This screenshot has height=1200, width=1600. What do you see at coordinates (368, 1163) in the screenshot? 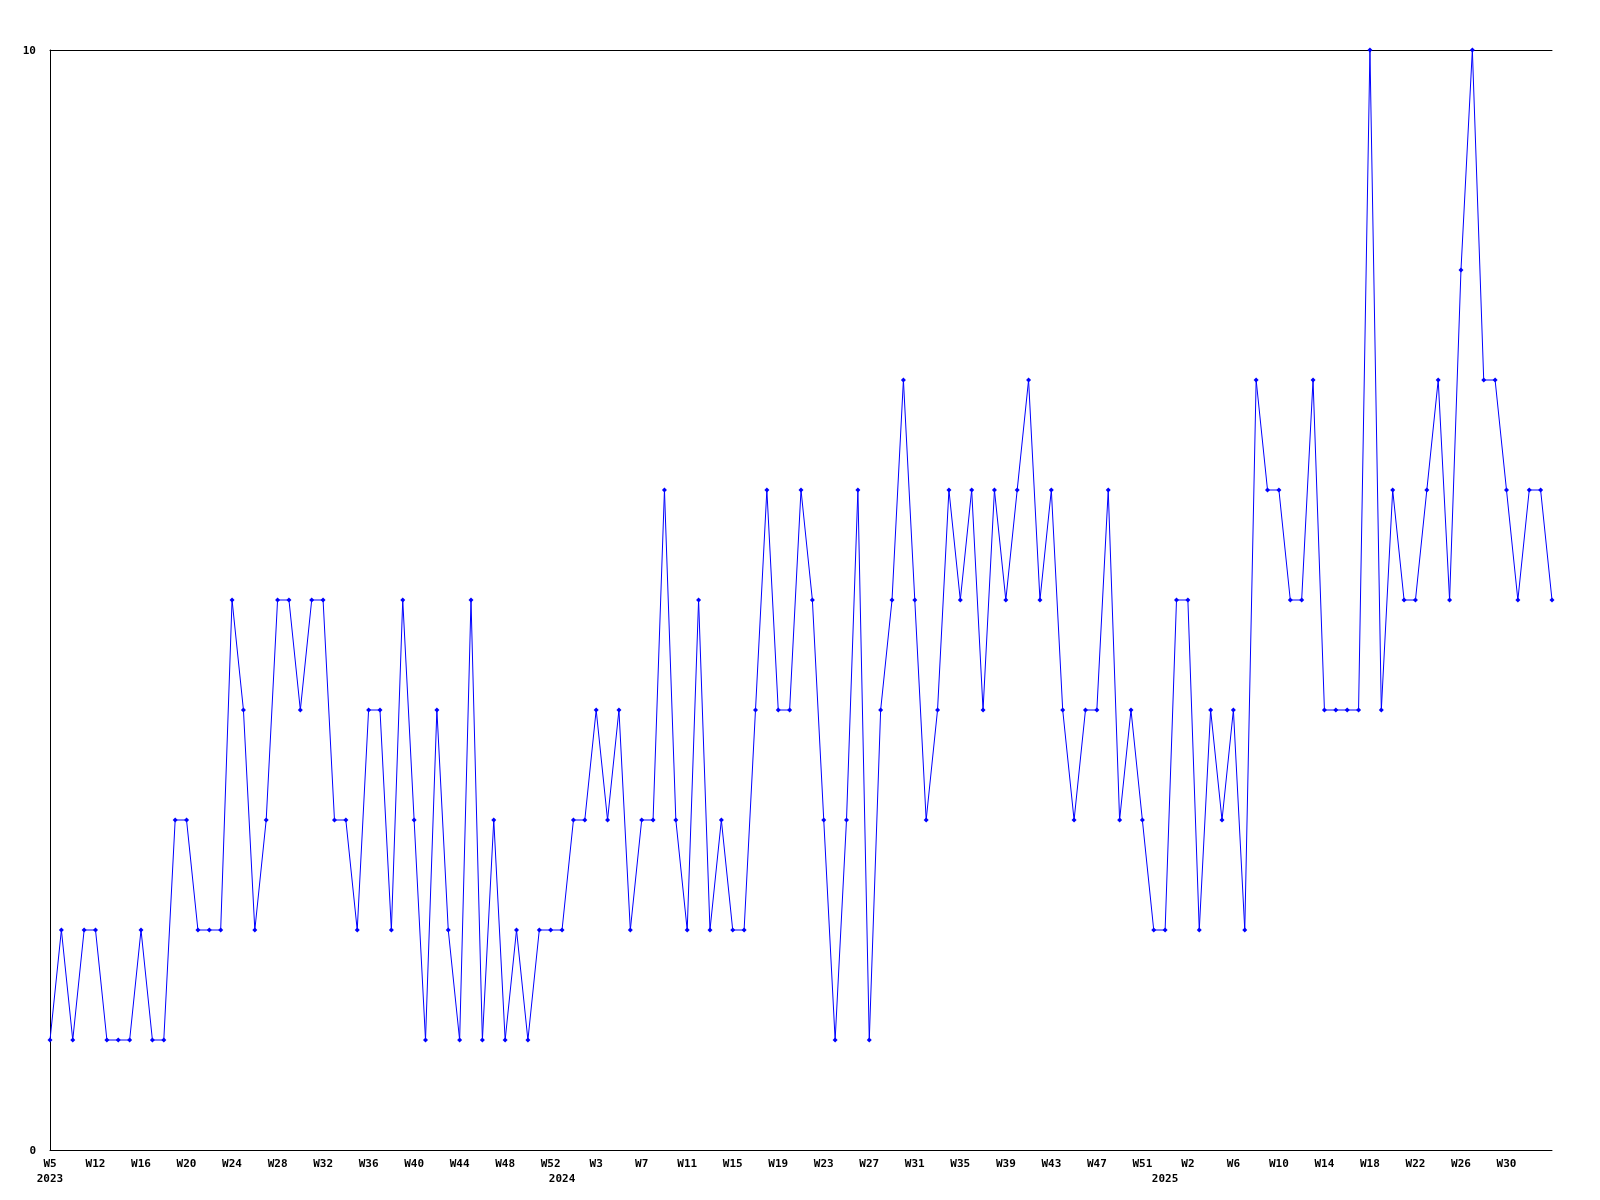
I see `x-tick-label: W36` at bounding box center [368, 1163].